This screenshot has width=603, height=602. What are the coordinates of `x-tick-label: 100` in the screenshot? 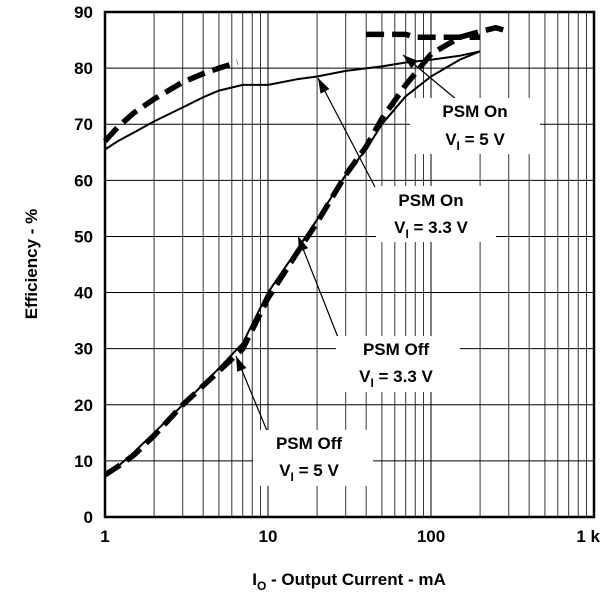 It's located at (431, 536).